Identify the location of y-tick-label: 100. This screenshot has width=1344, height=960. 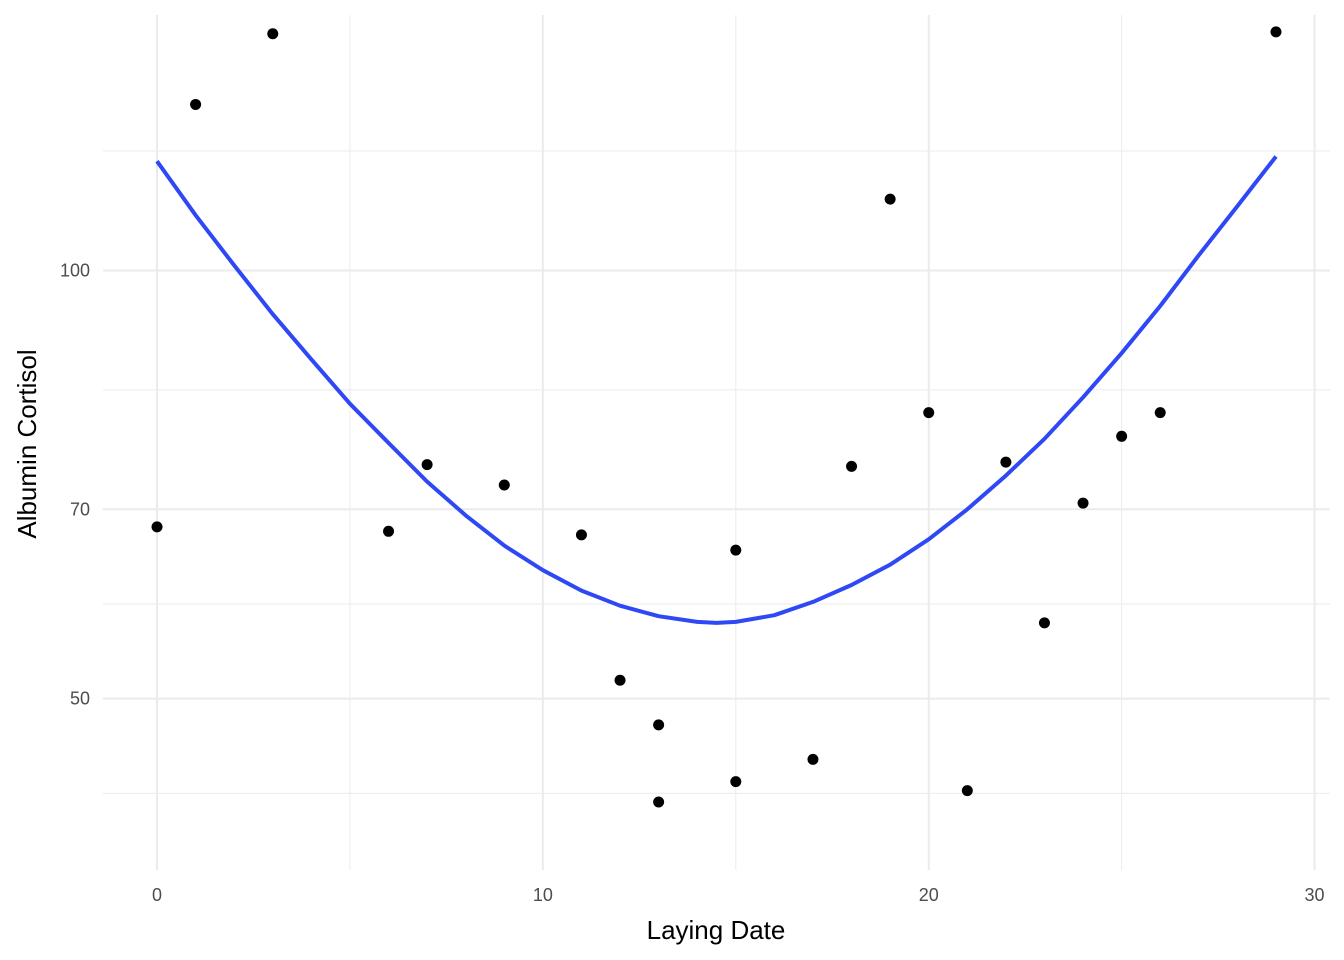
(75, 270).